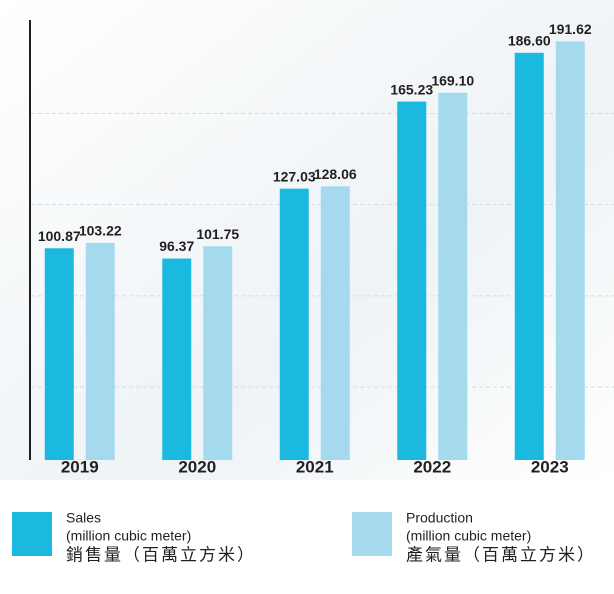 The width and height of the screenshot is (614, 594). Describe the element at coordinates (59, 236) in the screenshot. I see `data-label: 100.87` at that location.